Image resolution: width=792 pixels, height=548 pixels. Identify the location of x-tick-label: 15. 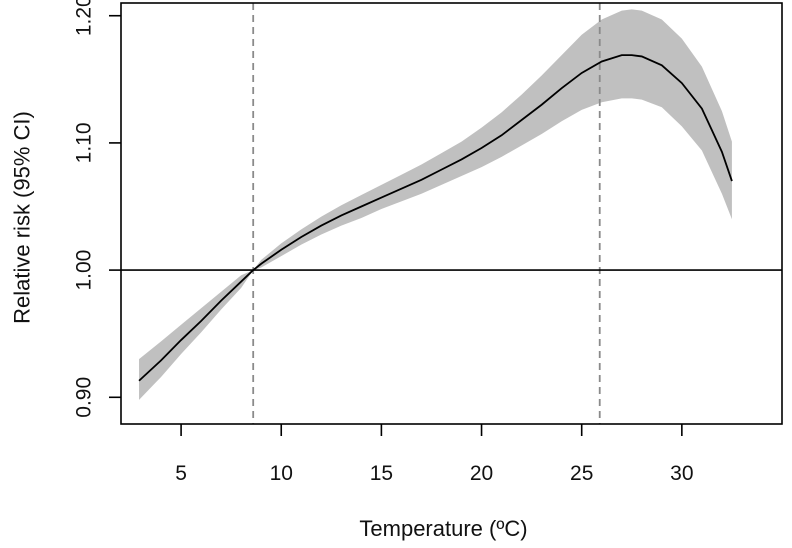
(381, 473).